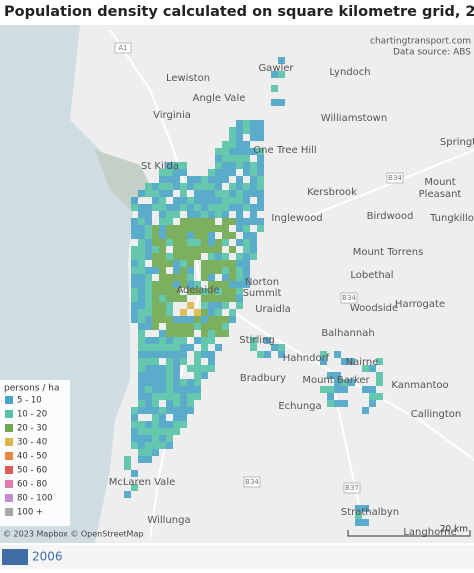  Describe the element at coordinates (263, 378) in the screenshot. I see `place-label: Bradbury` at that location.